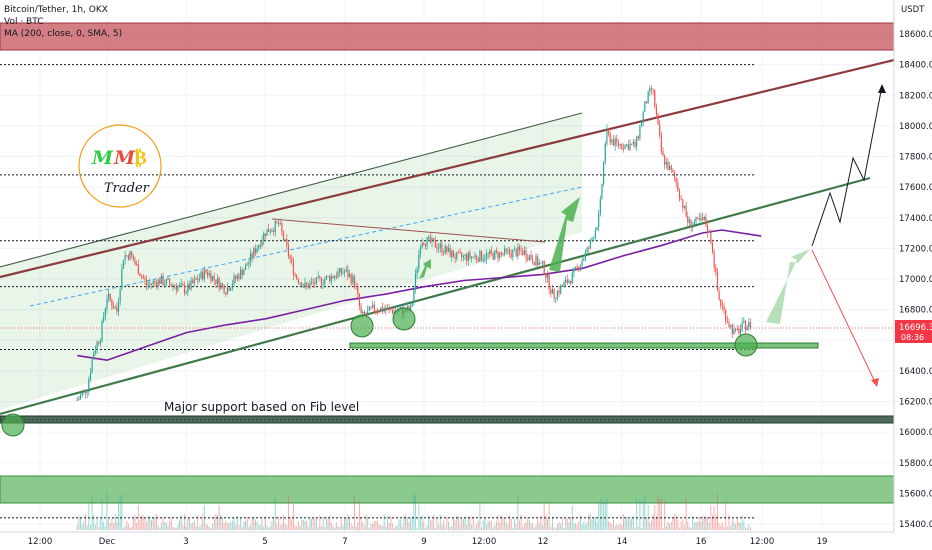 This screenshot has width=932, height=550. I want to click on time-tick-label: 7, so click(344, 542).